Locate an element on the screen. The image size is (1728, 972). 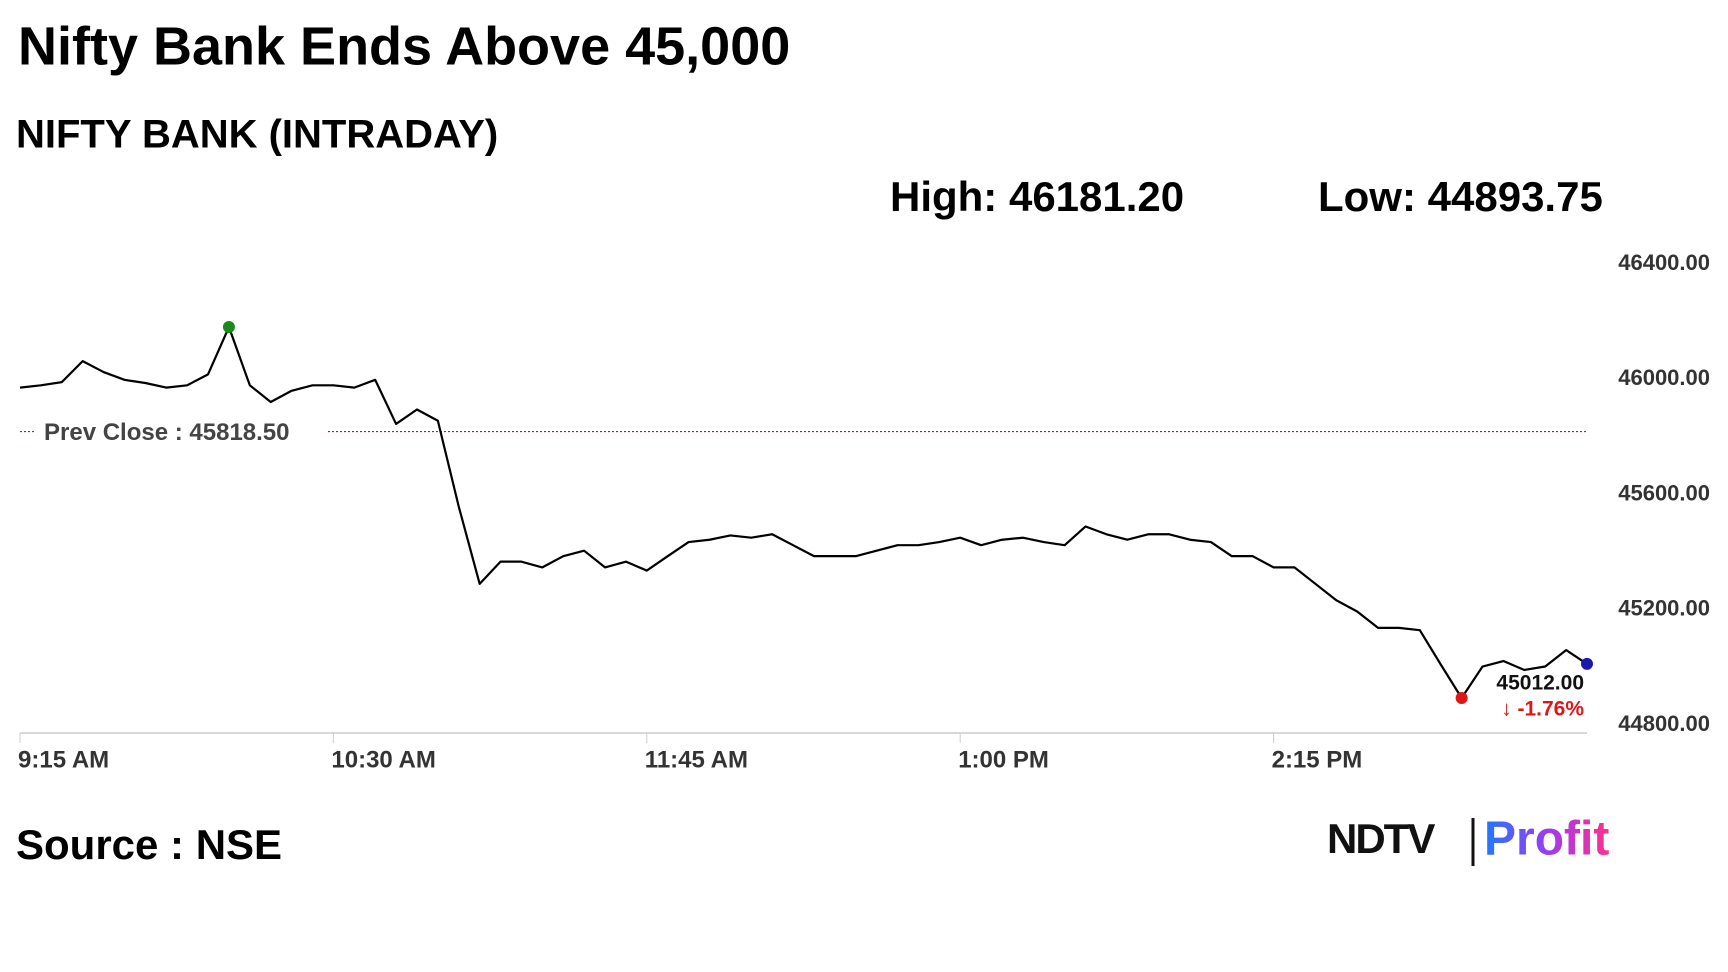
reference-label: Prev Close : 45818.50 is located at coordinates (167, 432).